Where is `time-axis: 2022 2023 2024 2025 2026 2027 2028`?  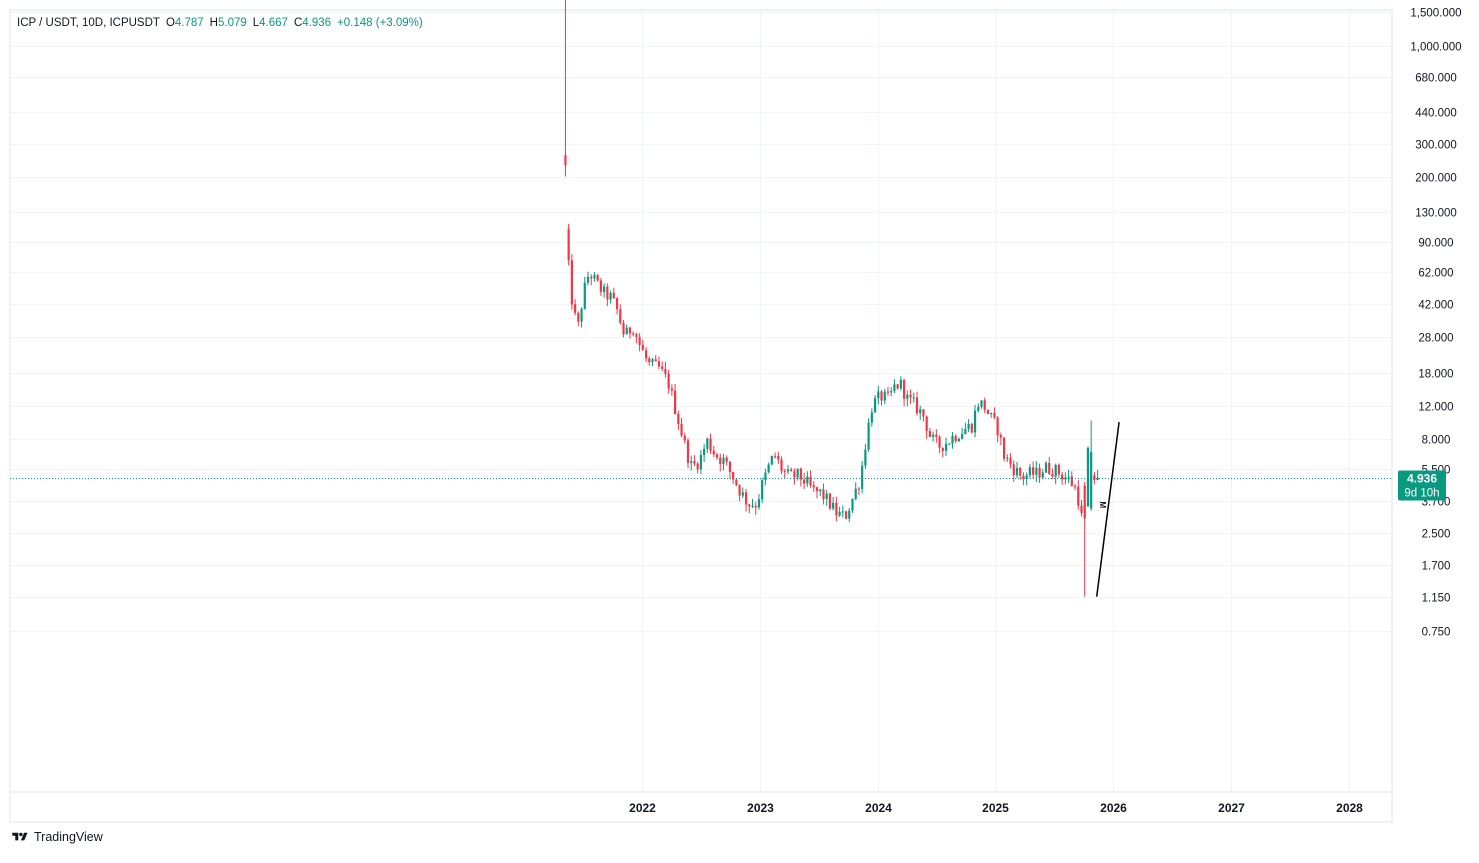 time-axis: 2022 2023 2024 2025 2026 2027 2028 is located at coordinates (996, 808).